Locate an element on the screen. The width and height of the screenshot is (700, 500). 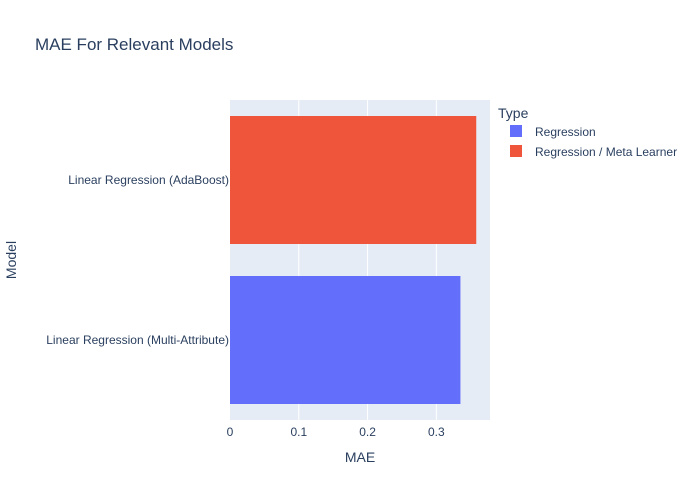
x-axis-title: MAE is located at coordinates (360, 457).